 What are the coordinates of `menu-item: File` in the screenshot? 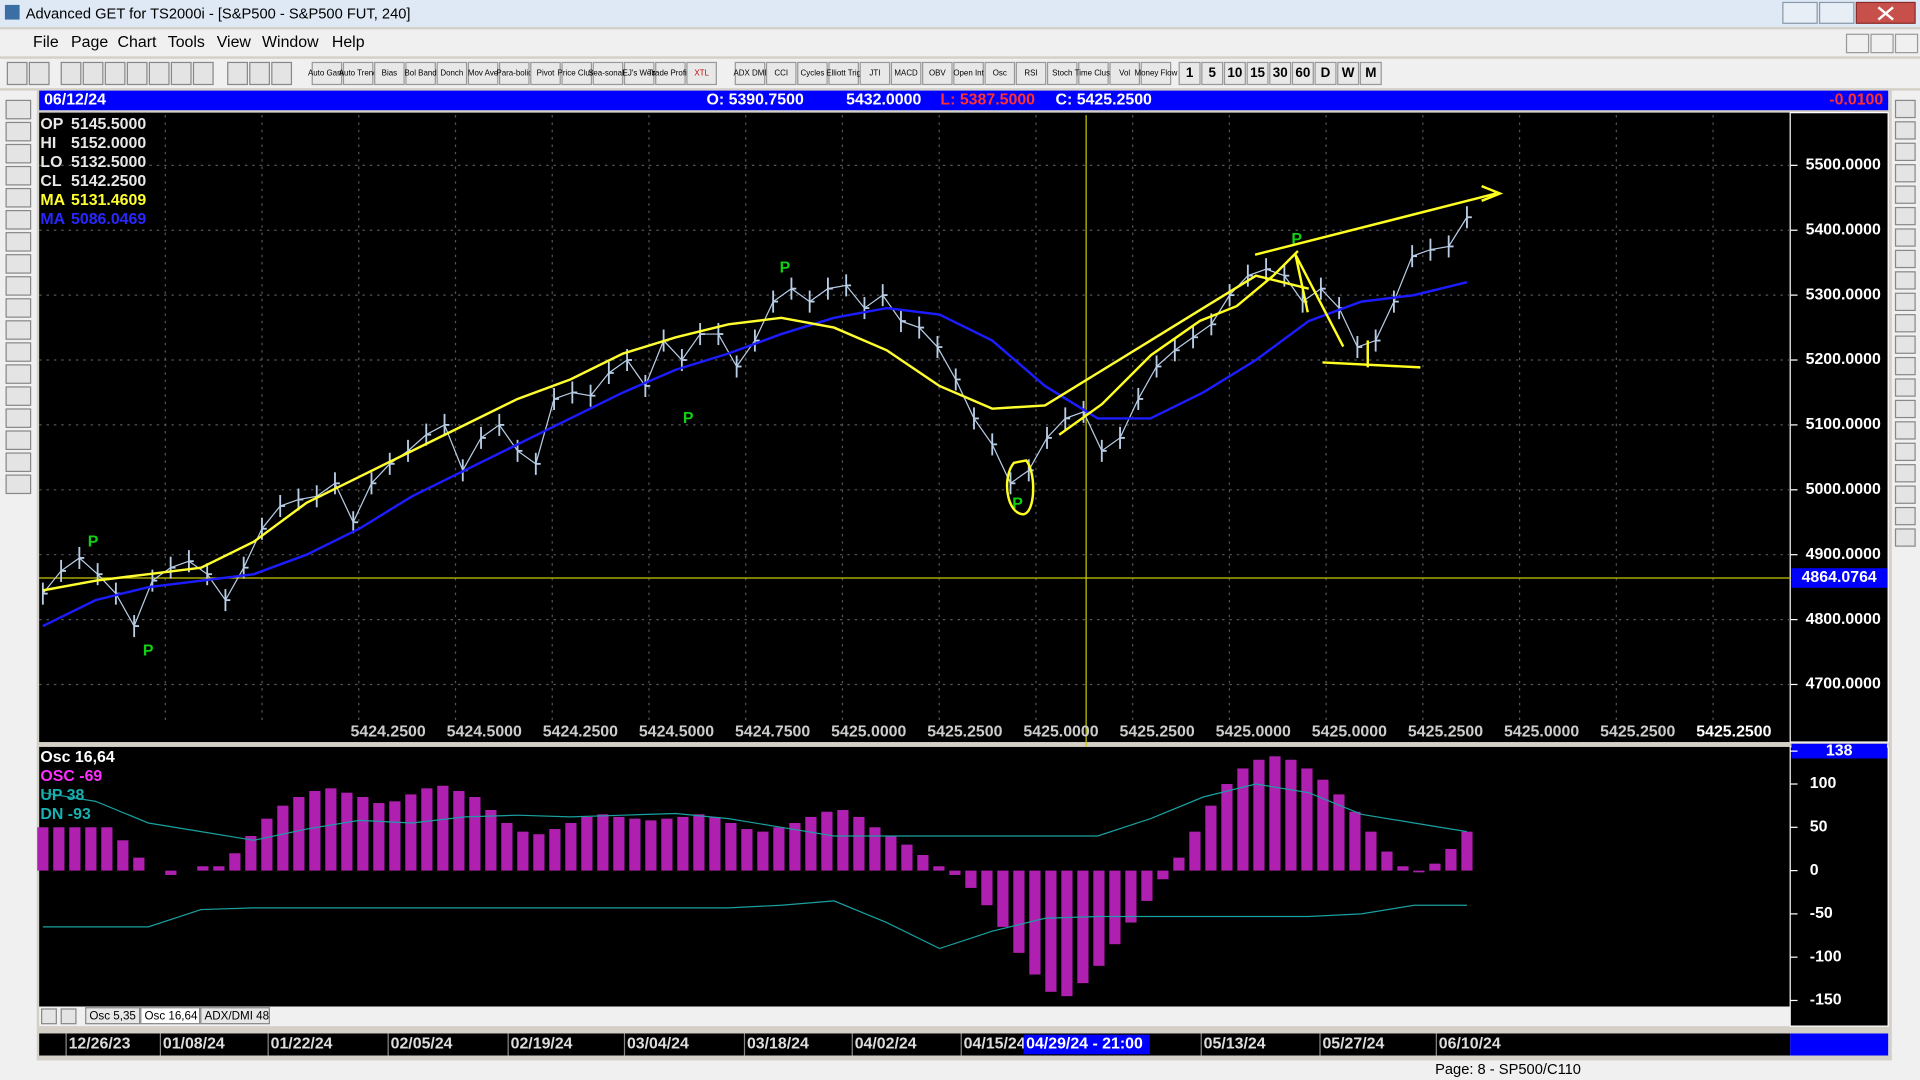 It's located at (46, 42).